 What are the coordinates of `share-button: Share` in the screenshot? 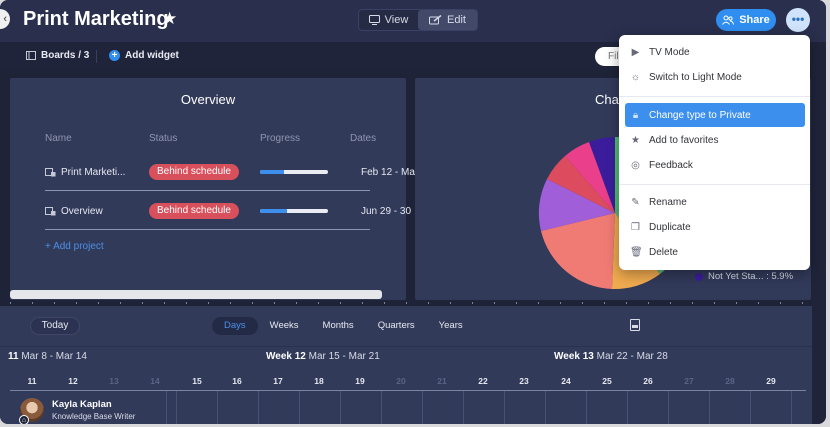 It's located at (746, 20).